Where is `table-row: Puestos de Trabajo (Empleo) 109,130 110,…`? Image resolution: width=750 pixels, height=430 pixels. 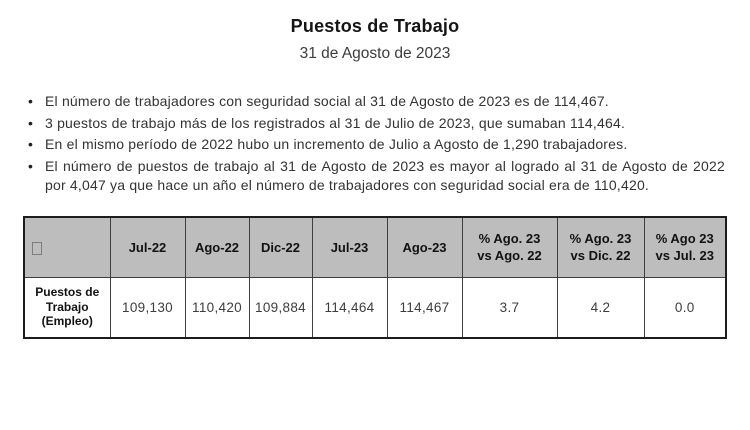 table-row: Puestos de Trabajo (Empleo) 109,130 110,… is located at coordinates (375, 307).